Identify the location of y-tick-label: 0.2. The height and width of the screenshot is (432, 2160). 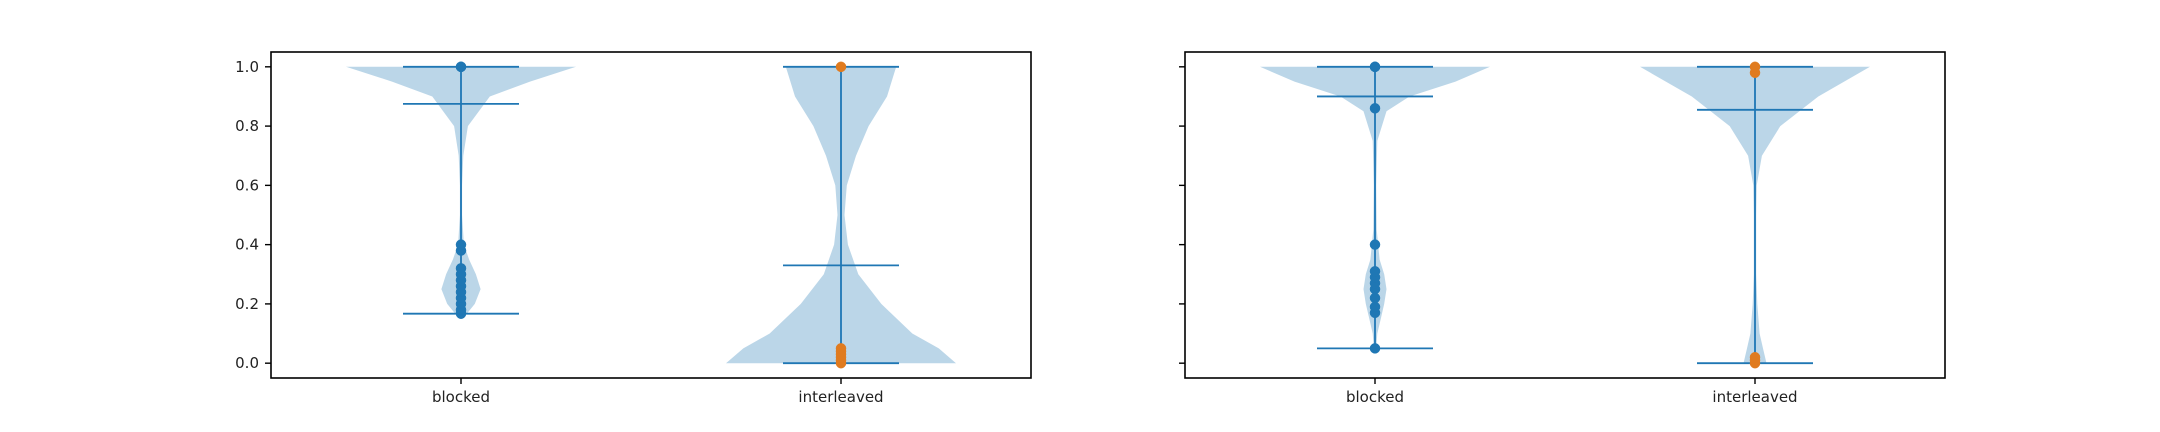
(247, 304).